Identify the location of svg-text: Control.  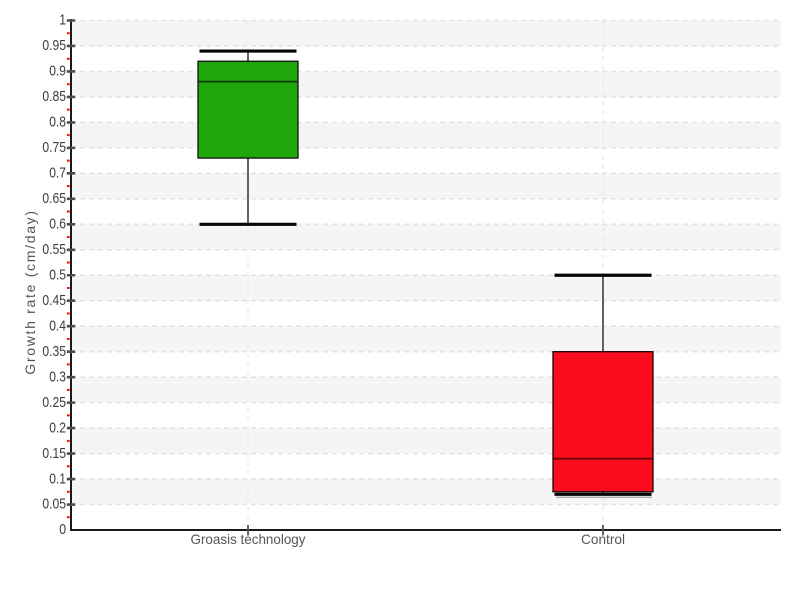
(603, 539).